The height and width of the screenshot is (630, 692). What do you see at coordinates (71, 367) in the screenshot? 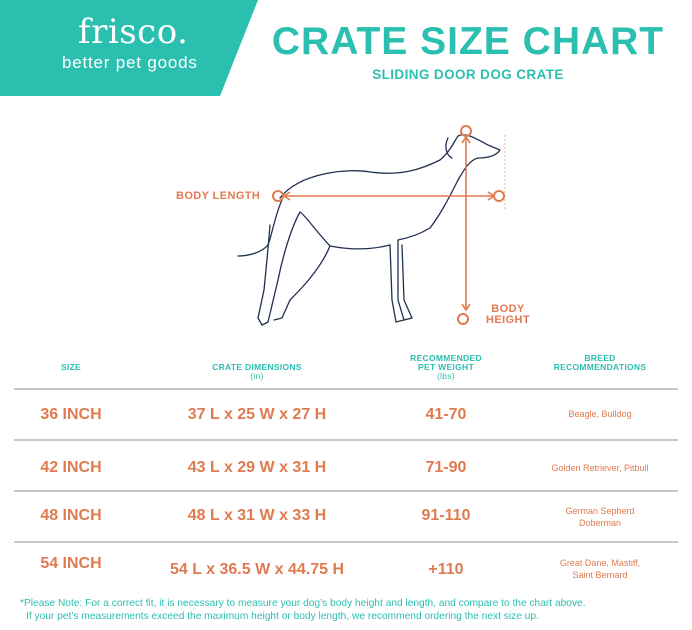
I see `header-size: SIZE` at bounding box center [71, 367].